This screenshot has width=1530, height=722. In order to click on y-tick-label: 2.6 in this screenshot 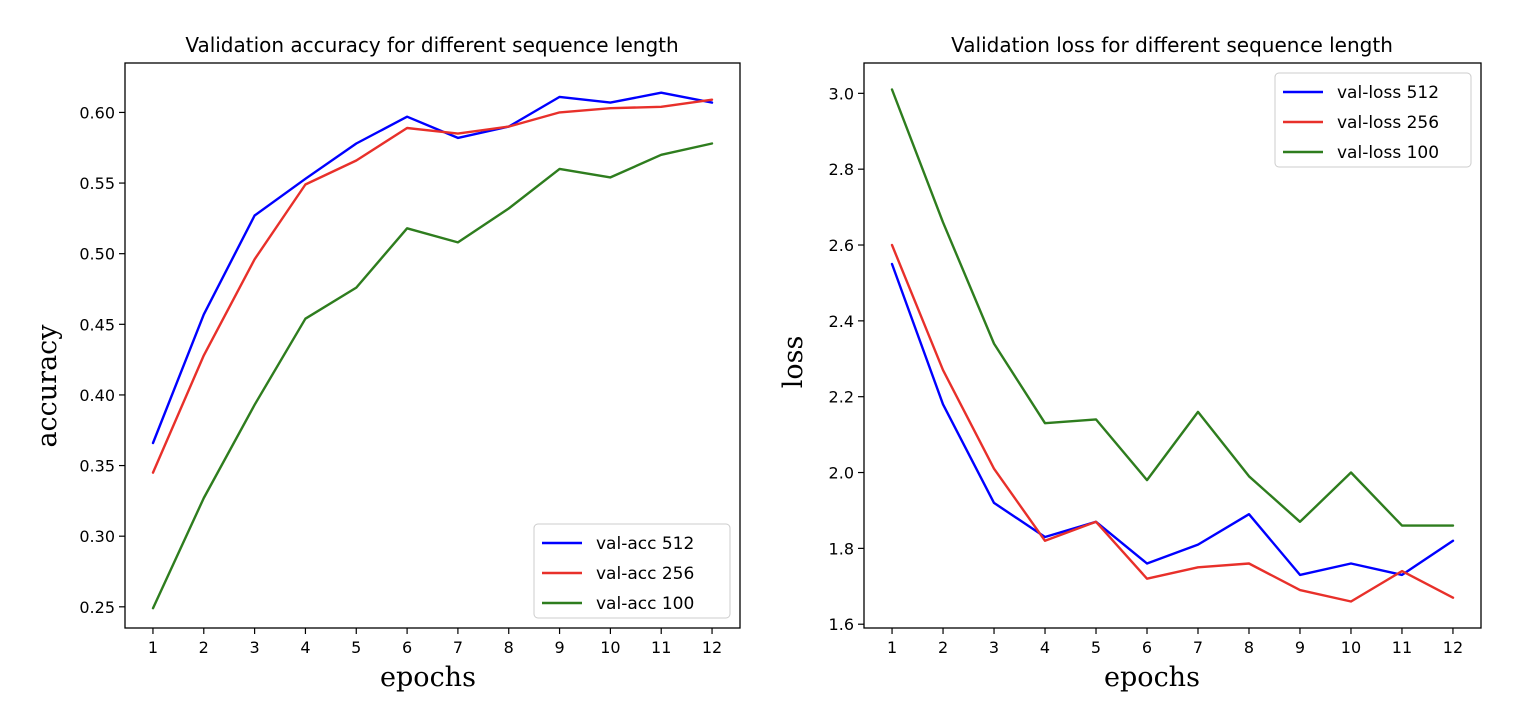, I will do `click(841, 245)`.